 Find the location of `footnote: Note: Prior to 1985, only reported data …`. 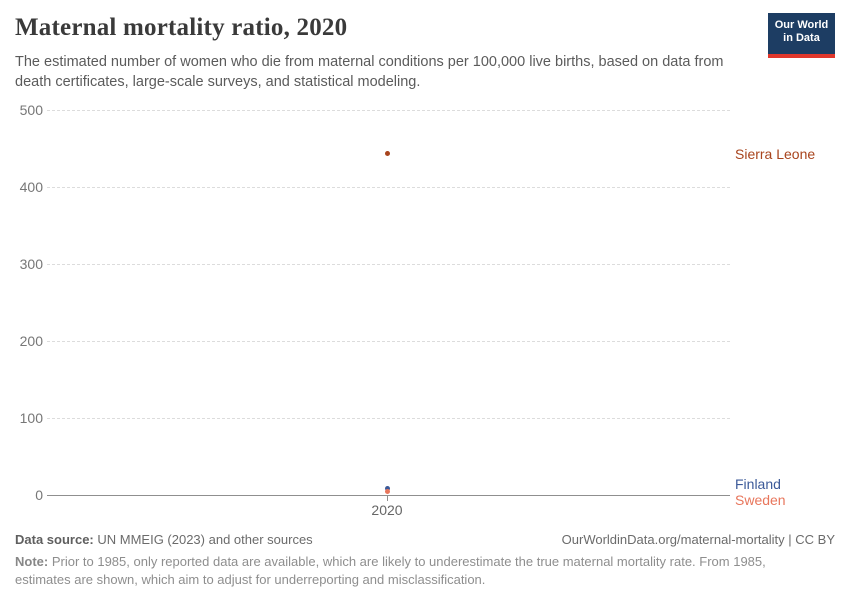

footnote: Note: Prior to 1985, only reported data … is located at coordinates (418, 570).